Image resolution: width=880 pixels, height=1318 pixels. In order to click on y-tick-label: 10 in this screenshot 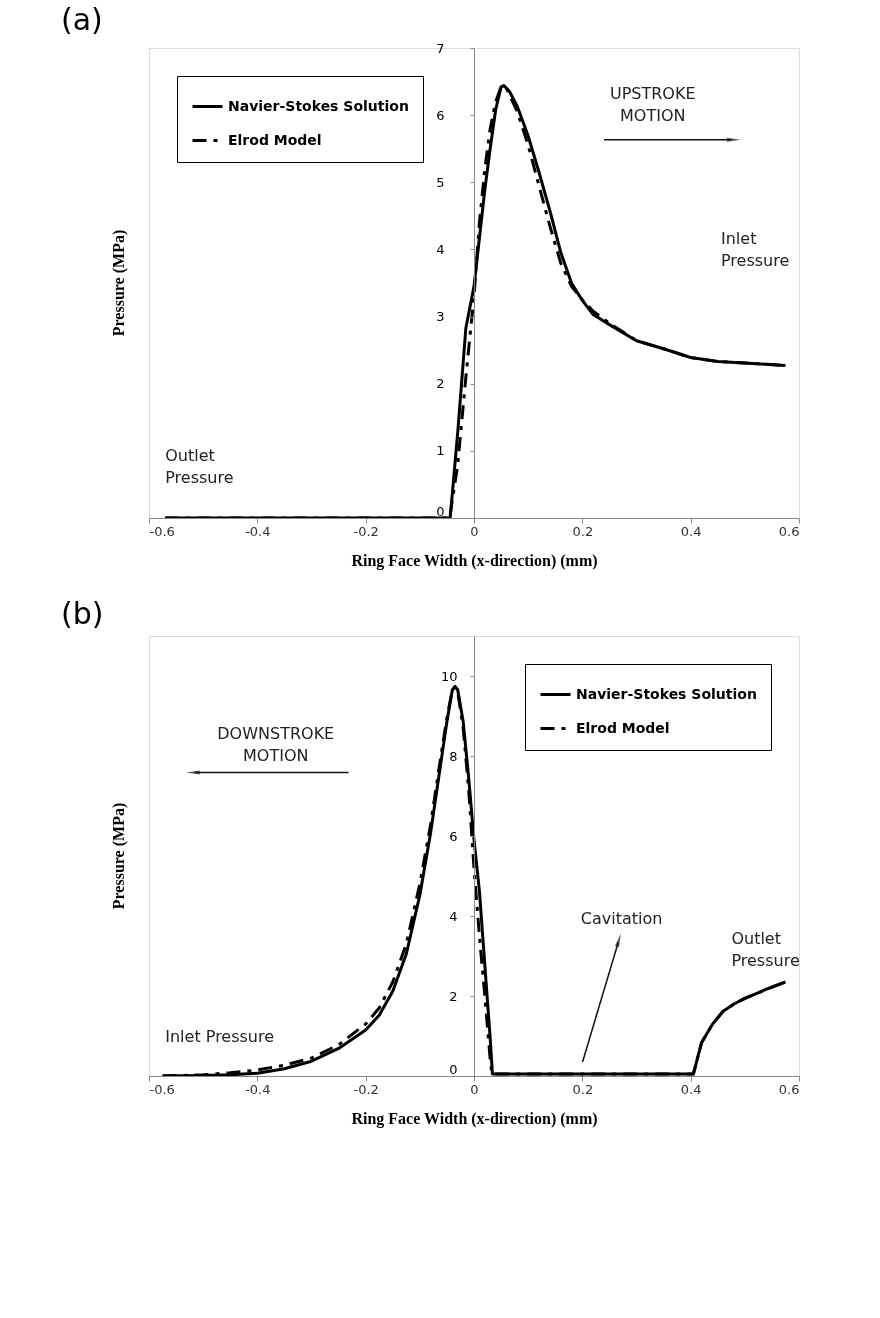, I will do `click(449, 676)`.